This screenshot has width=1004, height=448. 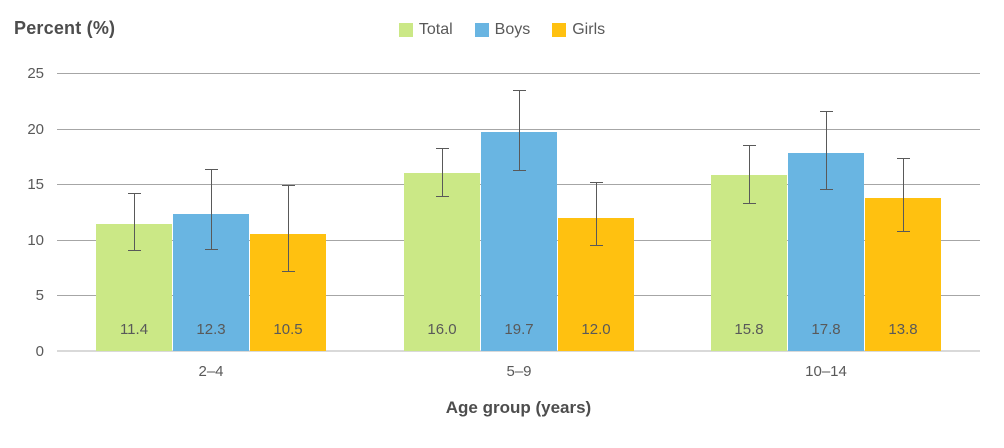 I want to click on y-axis-title: Percent (%), so click(x=65, y=28).